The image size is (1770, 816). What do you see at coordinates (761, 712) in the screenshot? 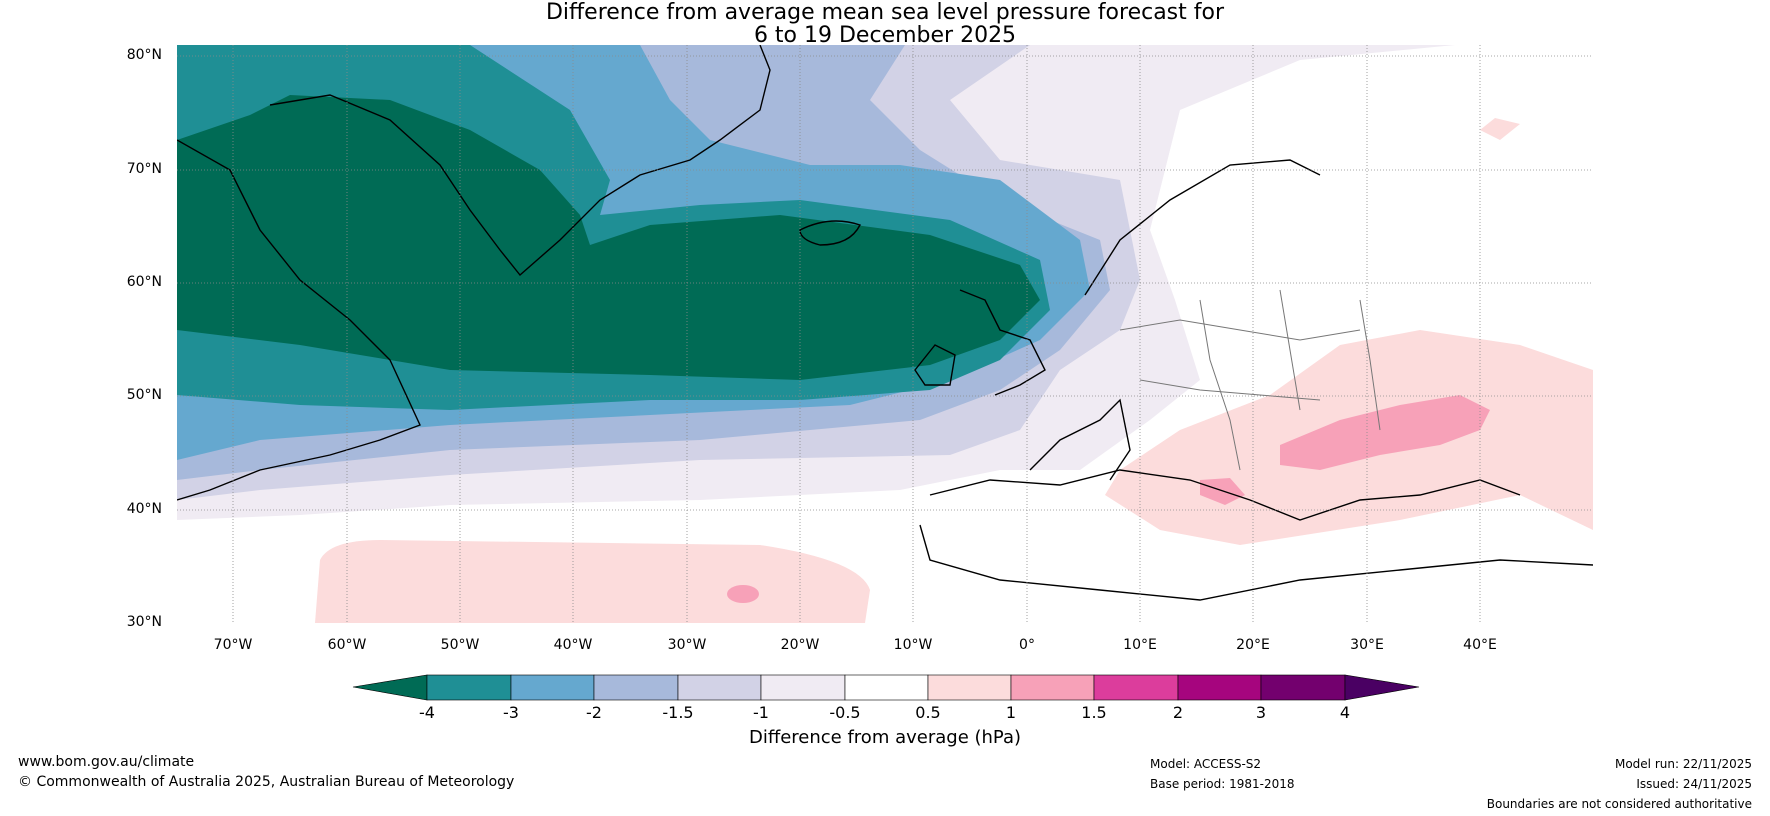
I see `colorbar-tick: -1` at bounding box center [761, 712].